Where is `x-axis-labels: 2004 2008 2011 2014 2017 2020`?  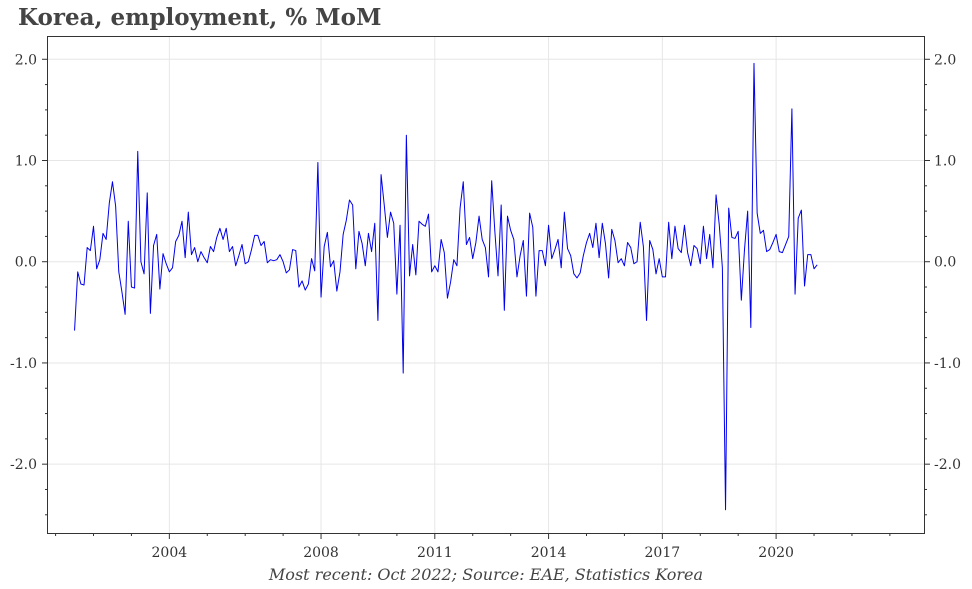
x-axis-labels: 2004 2008 2011 2014 2017 2020 is located at coordinates (473, 553).